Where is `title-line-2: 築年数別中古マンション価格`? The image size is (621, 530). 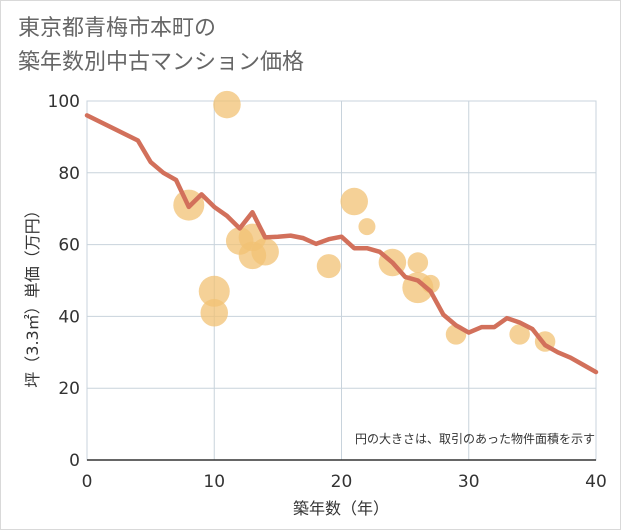 title-line-2: 築年数別中古マンション価格 is located at coordinates (161, 62).